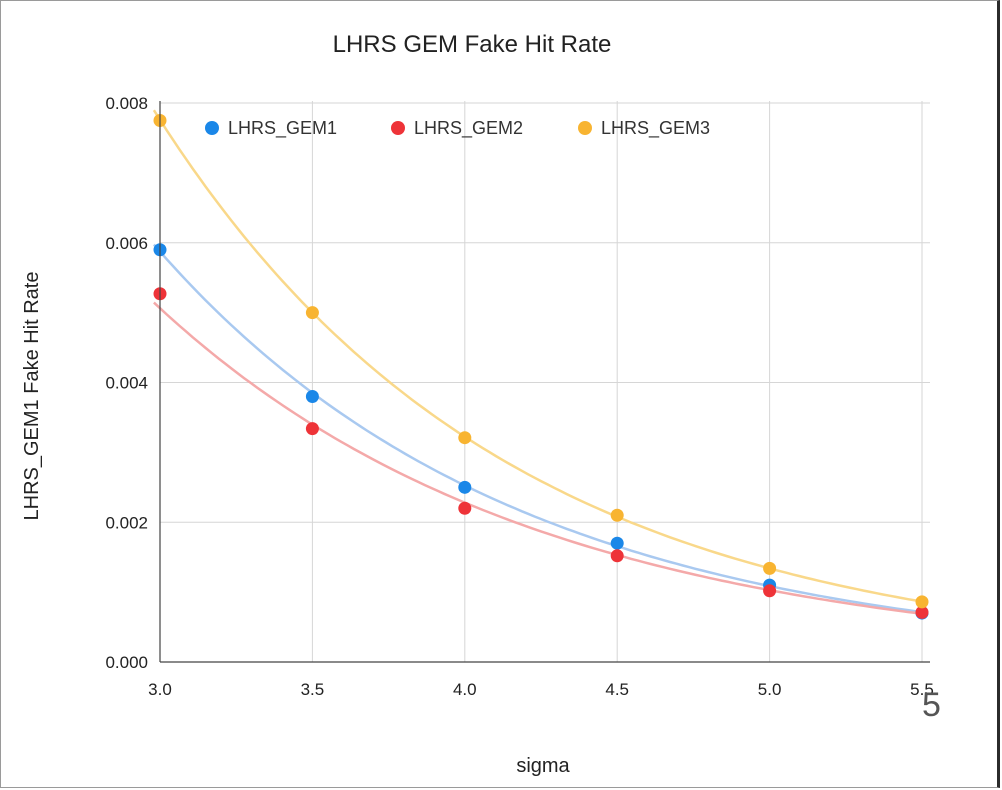 The width and height of the screenshot is (1002, 790). I want to click on y-tick-label: 0.006, so click(126, 243).